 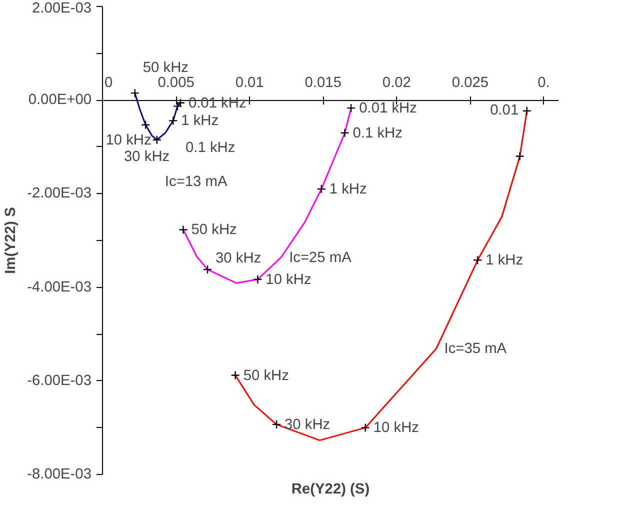 I want to click on y-tick-label: -4.00E-03, so click(x=59, y=287).